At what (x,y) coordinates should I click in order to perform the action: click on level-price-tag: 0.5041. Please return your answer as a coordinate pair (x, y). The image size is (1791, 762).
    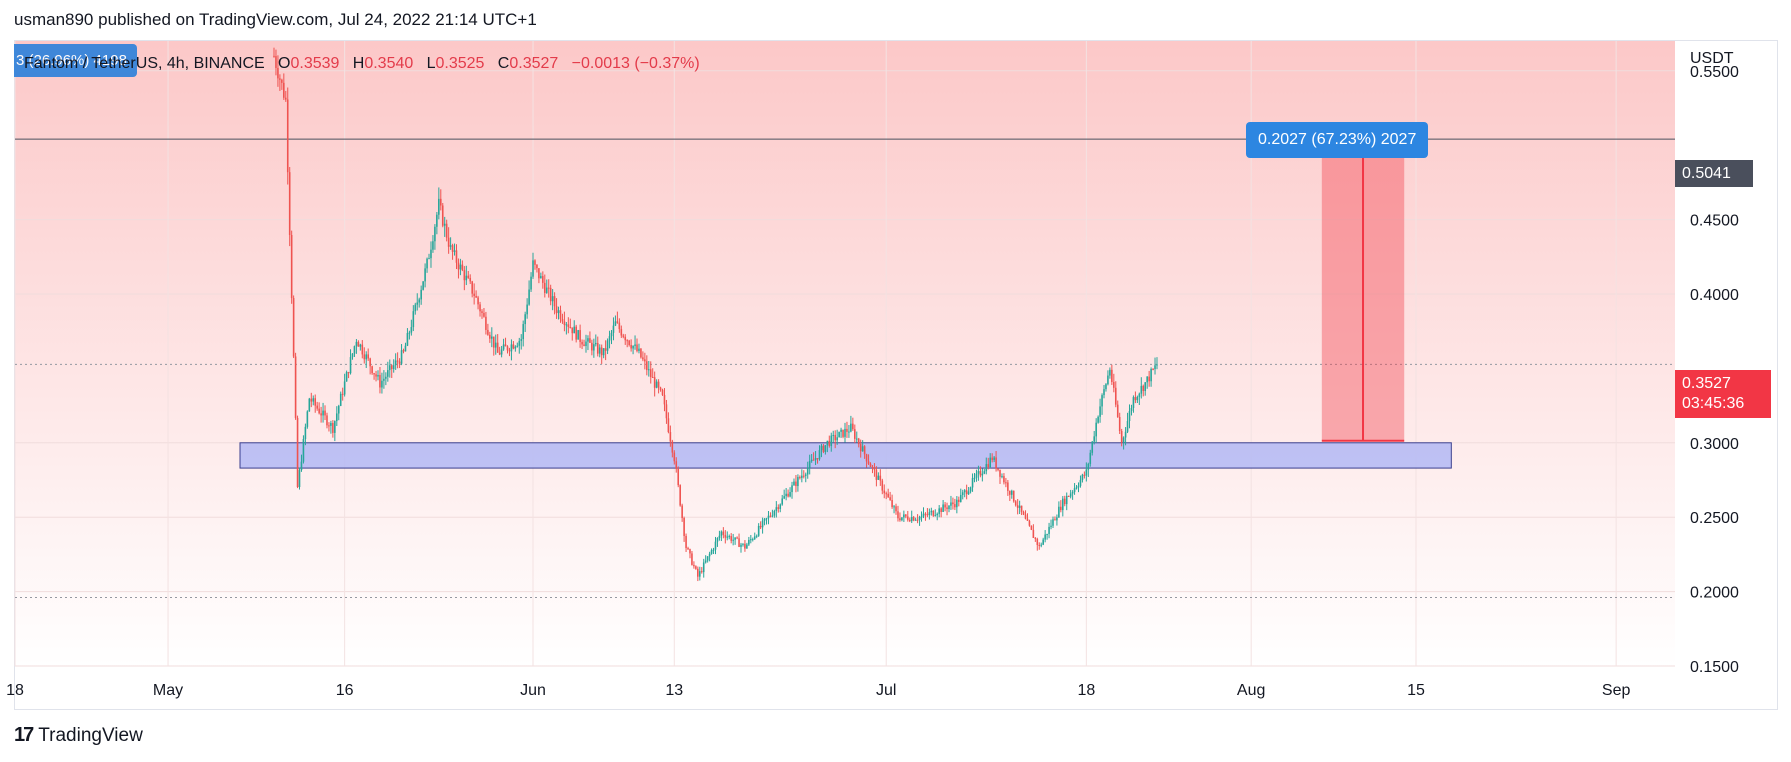
    Looking at the image, I should click on (1714, 173).